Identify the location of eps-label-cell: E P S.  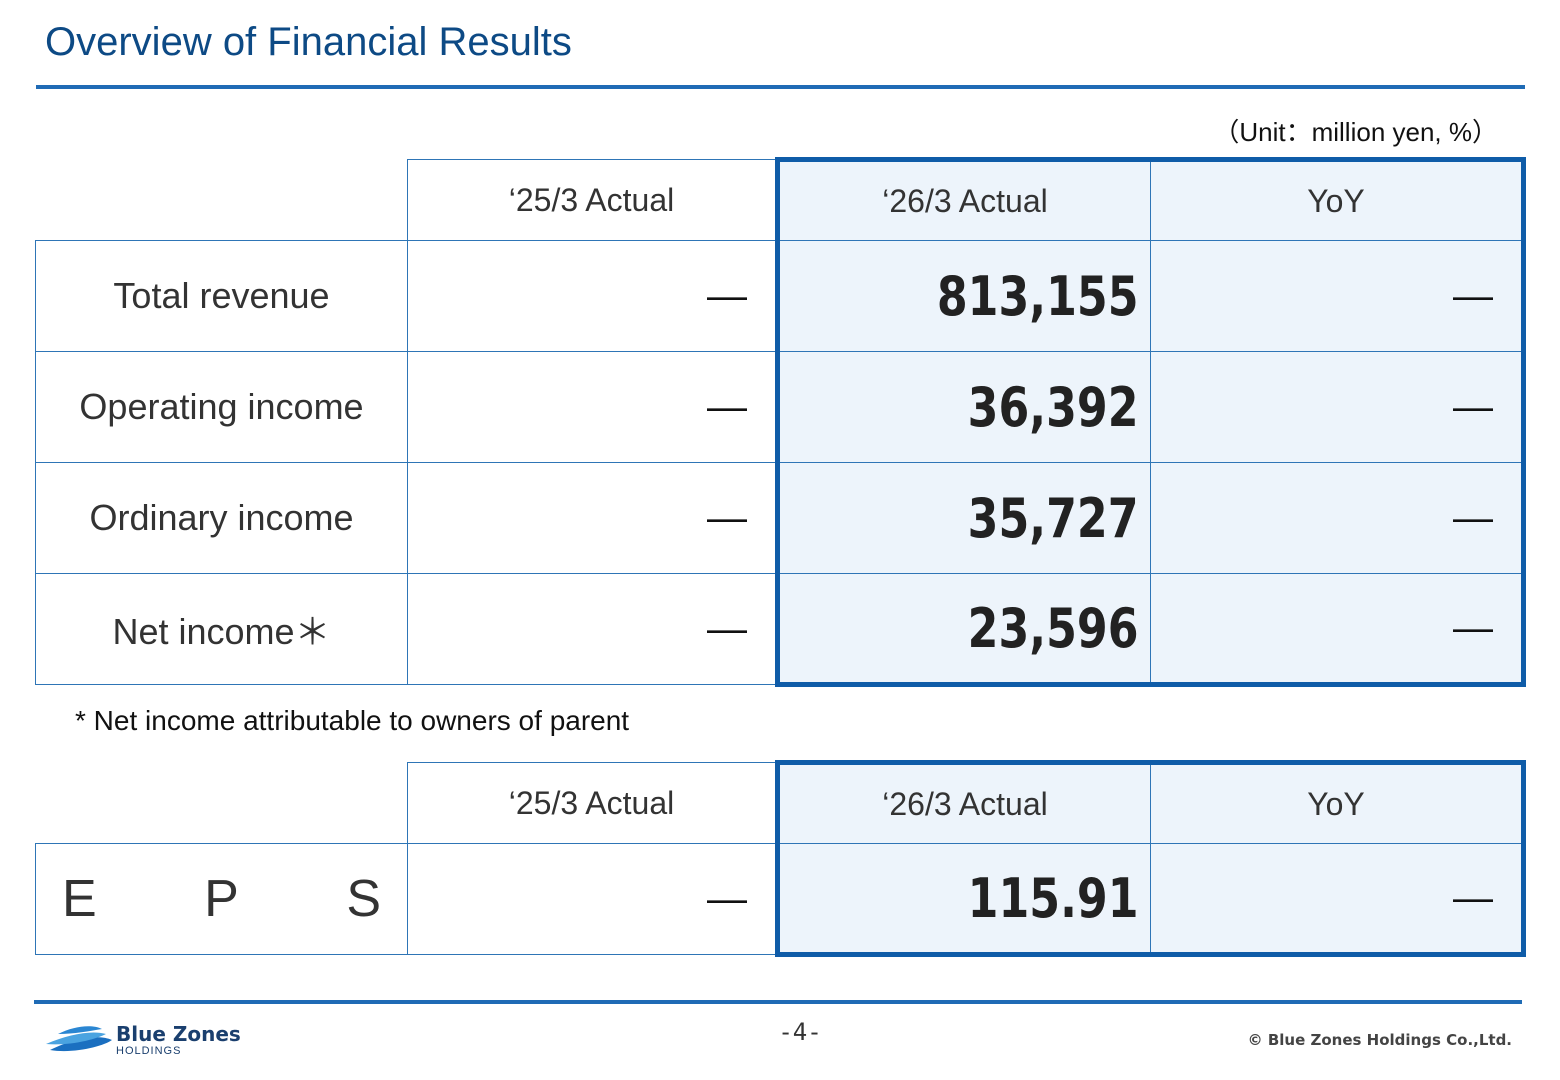
(221, 899).